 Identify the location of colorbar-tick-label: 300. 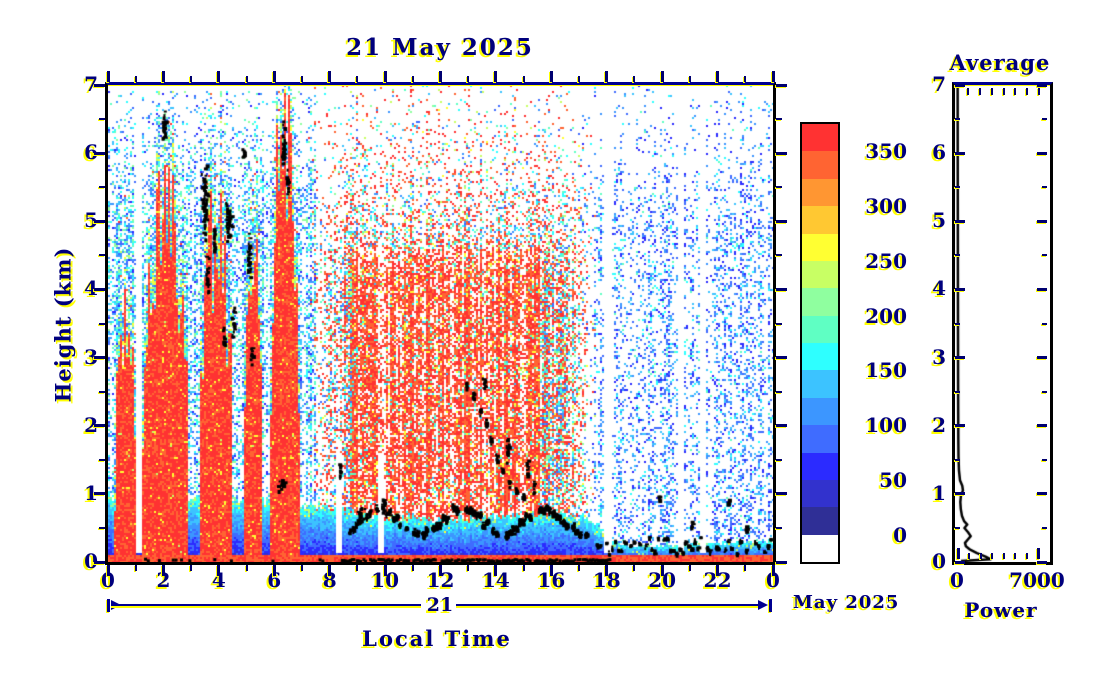
(886, 206).